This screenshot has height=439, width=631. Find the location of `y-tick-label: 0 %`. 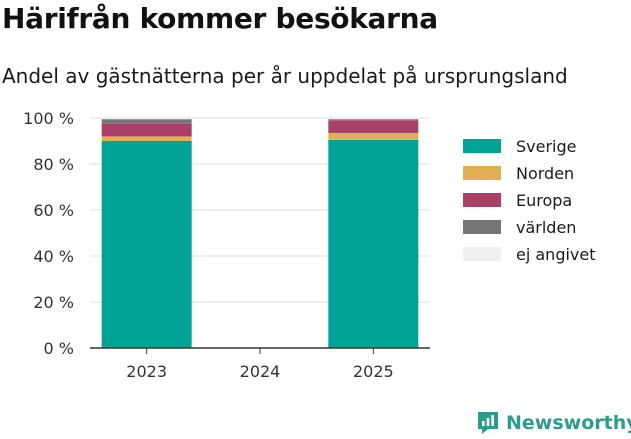

y-tick-label: 0 % is located at coordinates (59, 348).